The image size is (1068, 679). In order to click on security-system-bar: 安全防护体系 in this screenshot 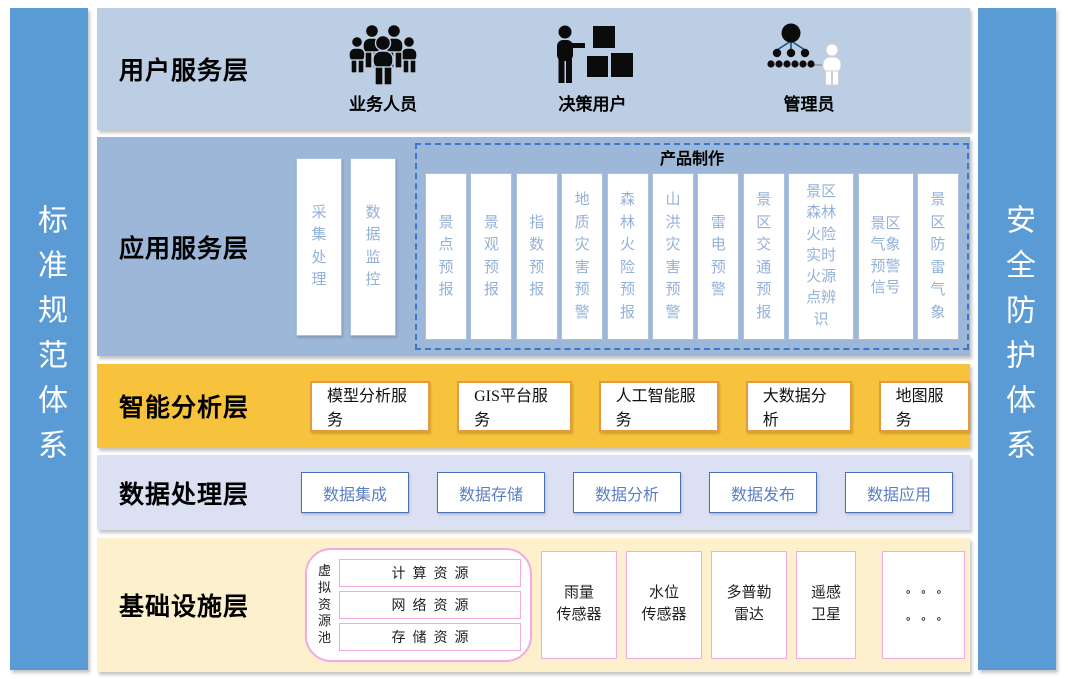, I will do `click(1017, 339)`.